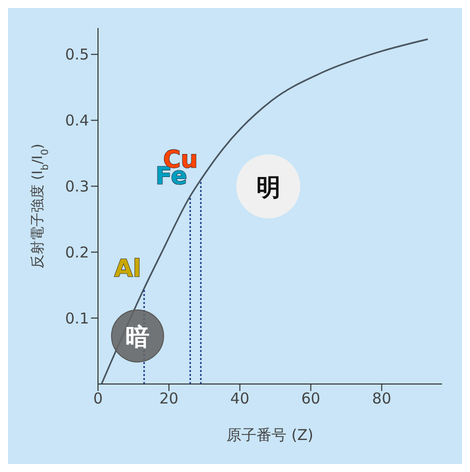 This screenshot has height=472, width=470. I want to click on x-tick-label: 0, so click(98, 399).